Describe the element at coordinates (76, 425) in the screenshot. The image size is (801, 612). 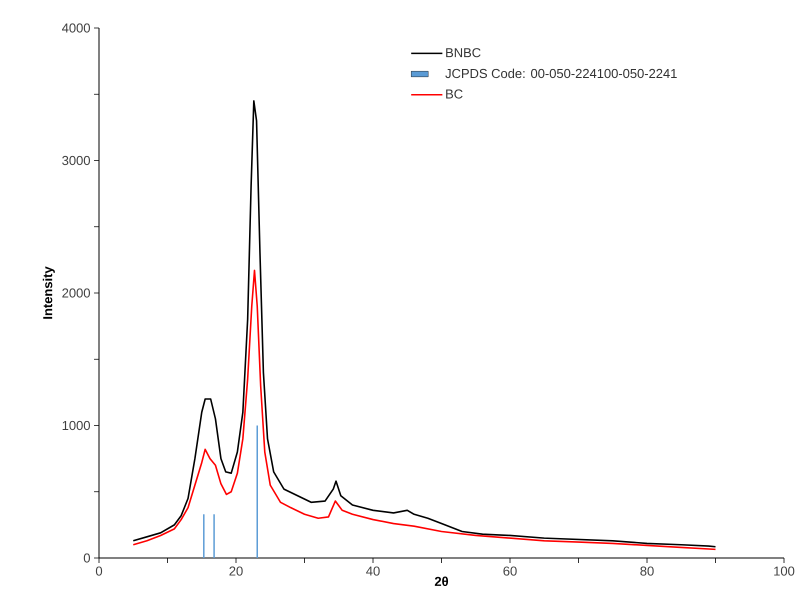
I see `y-tick-label: 1000` at that location.